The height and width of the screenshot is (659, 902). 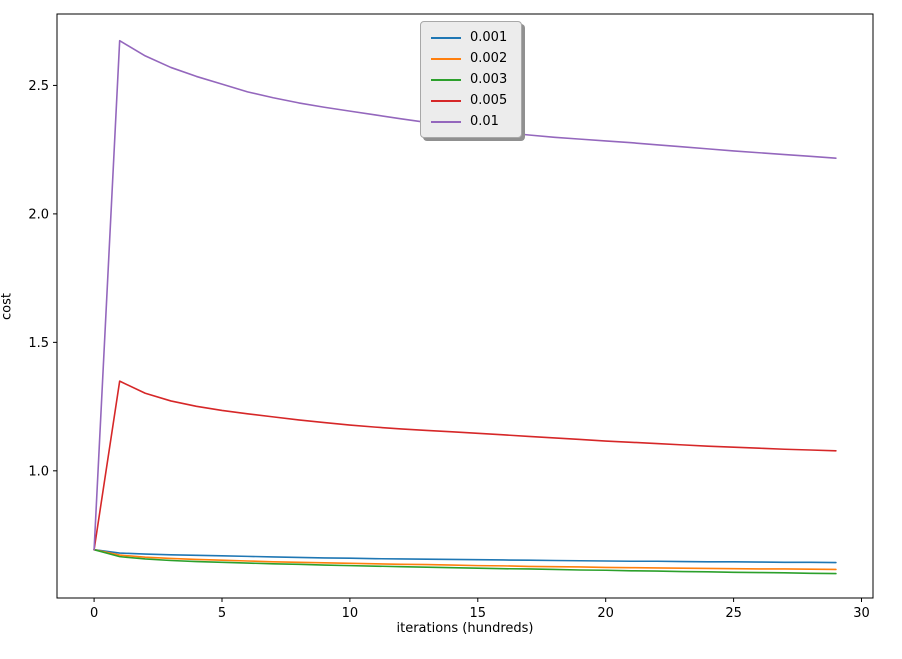 I want to click on series-line-0.002, so click(x=465, y=559).